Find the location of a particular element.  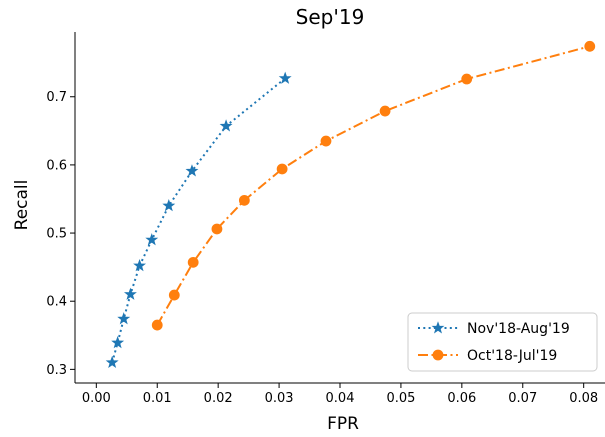

x-tick-label: 0.08 is located at coordinates (583, 398).